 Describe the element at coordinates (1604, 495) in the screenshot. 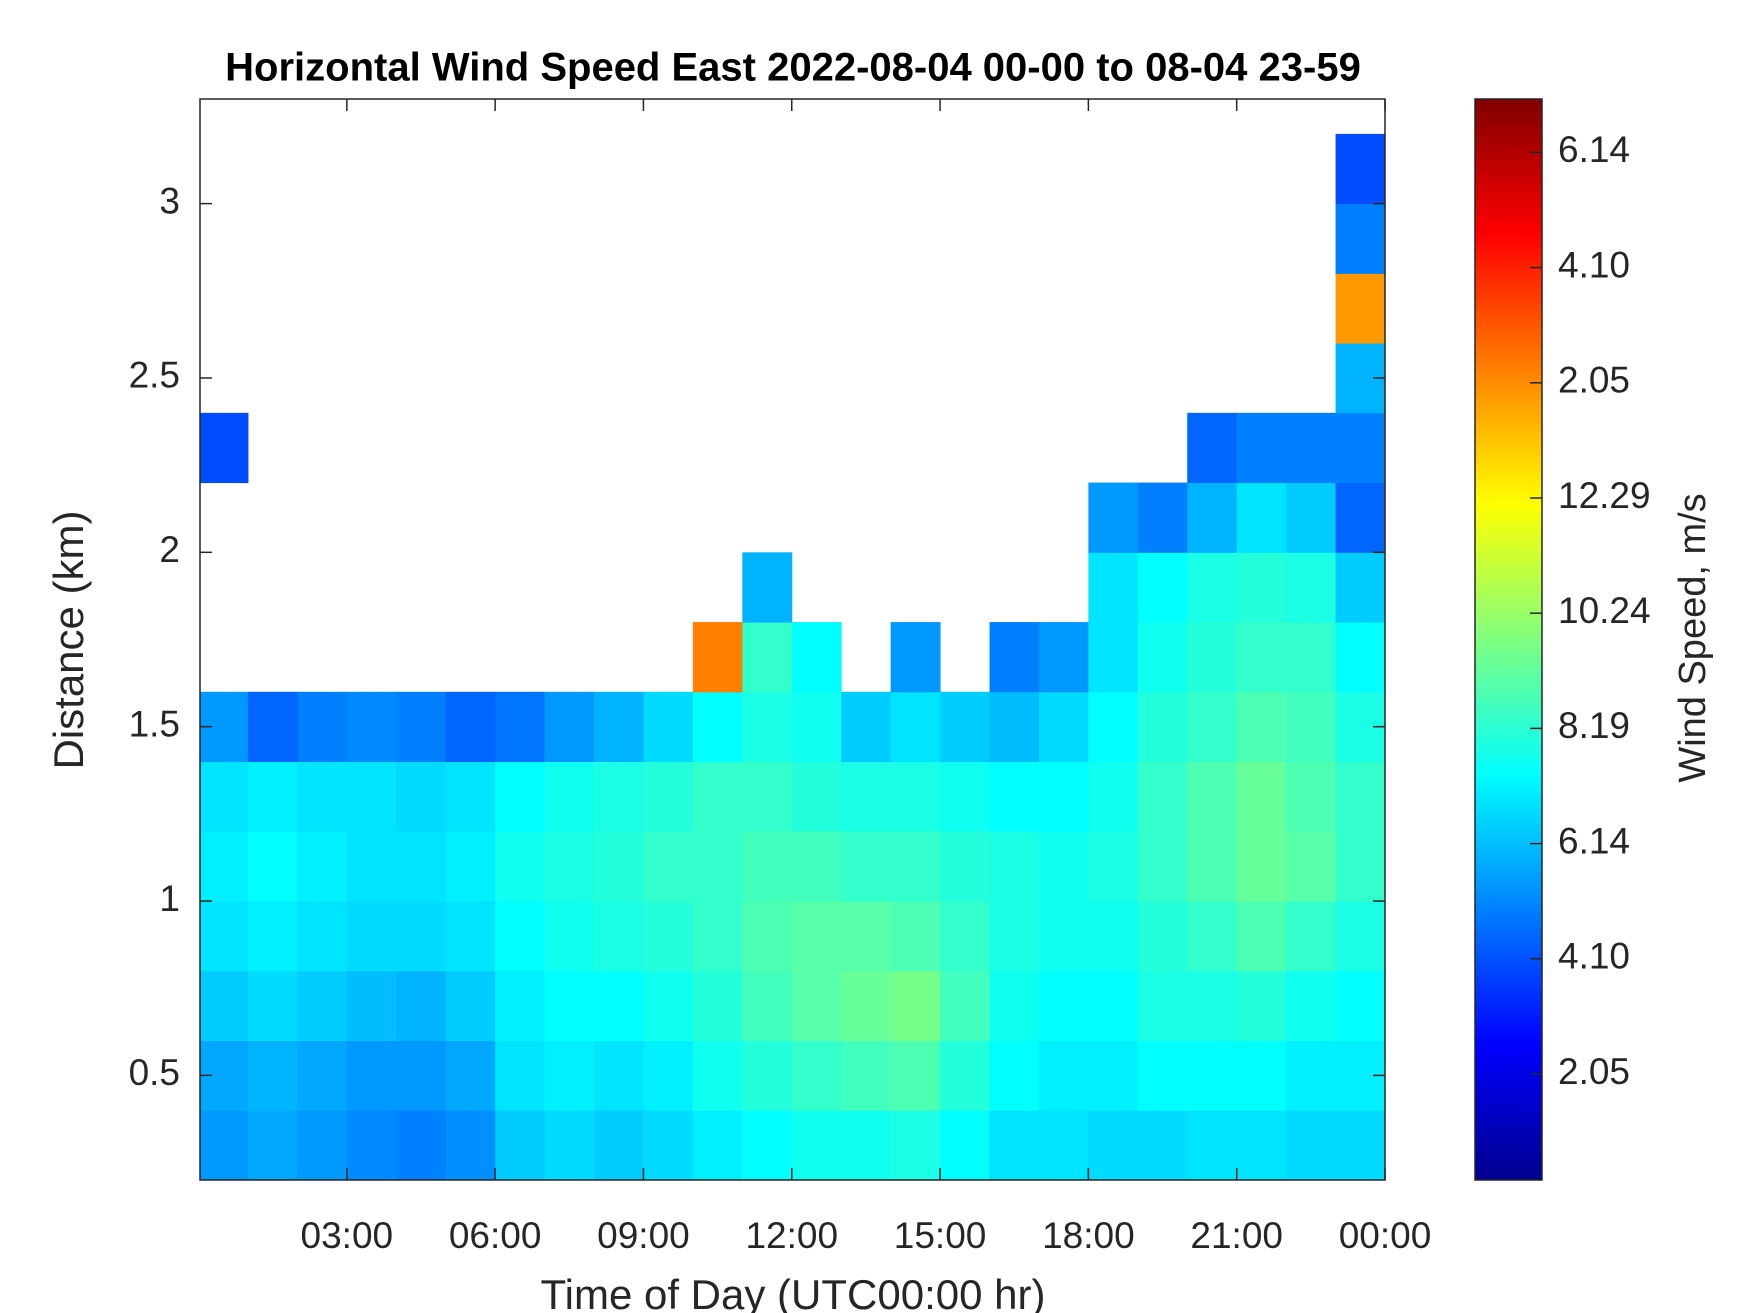

I see `colorbar-tick-label: 12.29` at that location.